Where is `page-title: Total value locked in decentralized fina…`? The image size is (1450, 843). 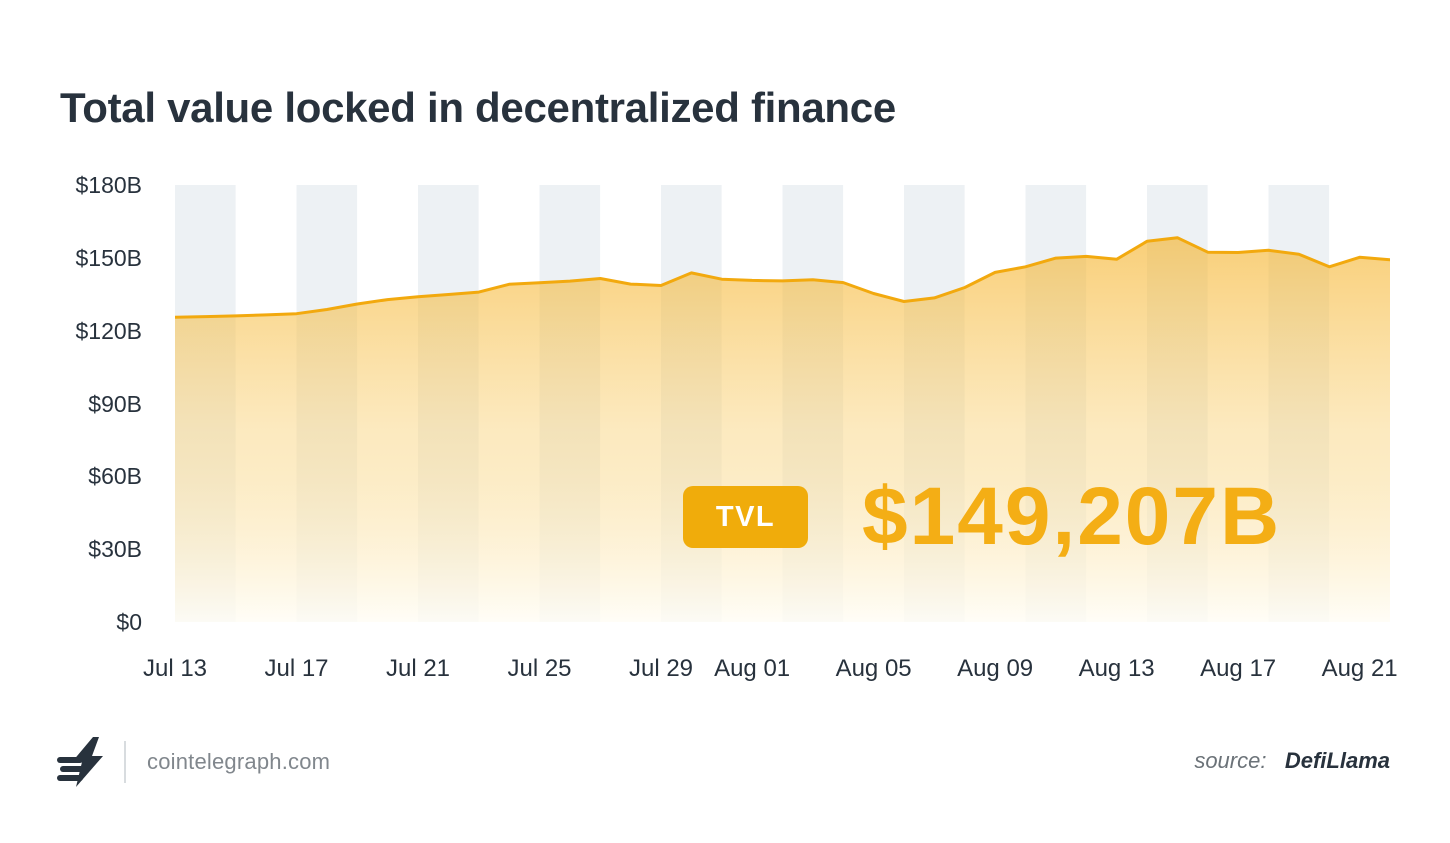 page-title: Total value locked in decentralized fina… is located at coordinates (478, 108).